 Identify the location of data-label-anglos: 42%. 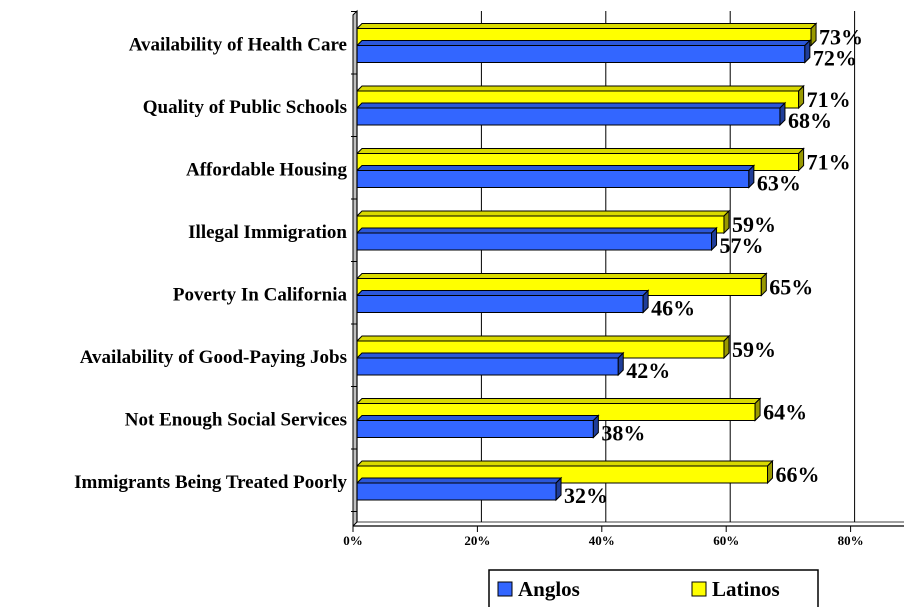
(648, 370).